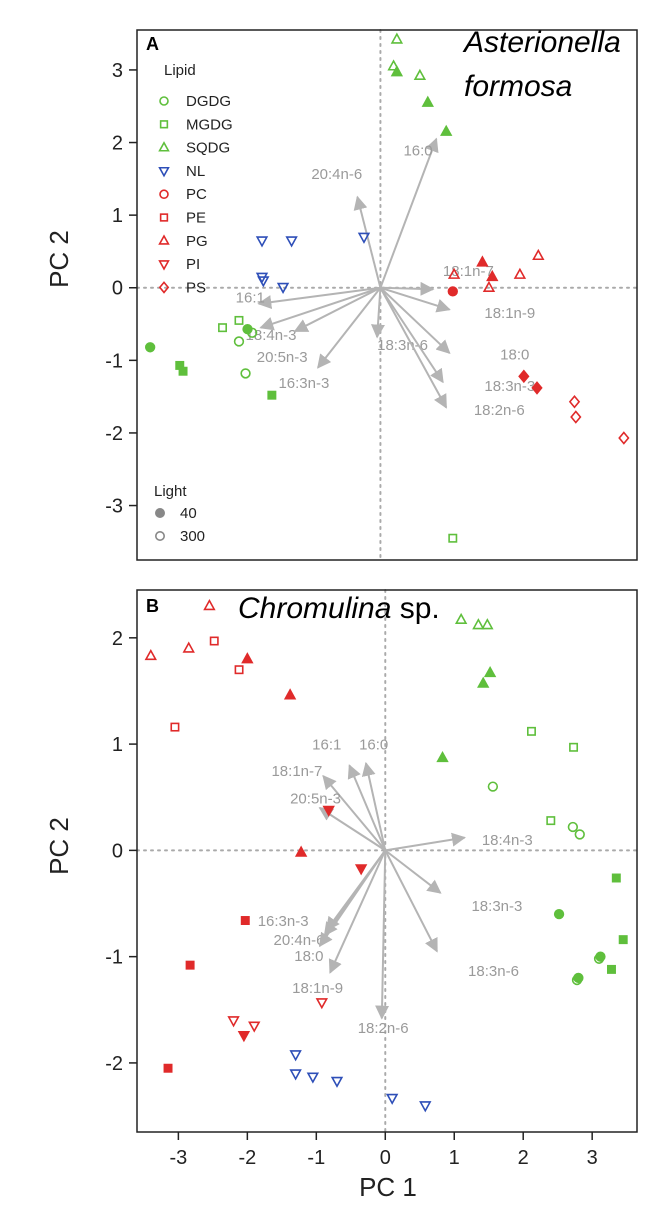 Image resolution: width=670 pixels, height=1209 pixels. What do you see at coordinates (59, 259) in the screenshot?
I see `panel-a-y-axis-label: PC 2` at bounding box center [59, 259].